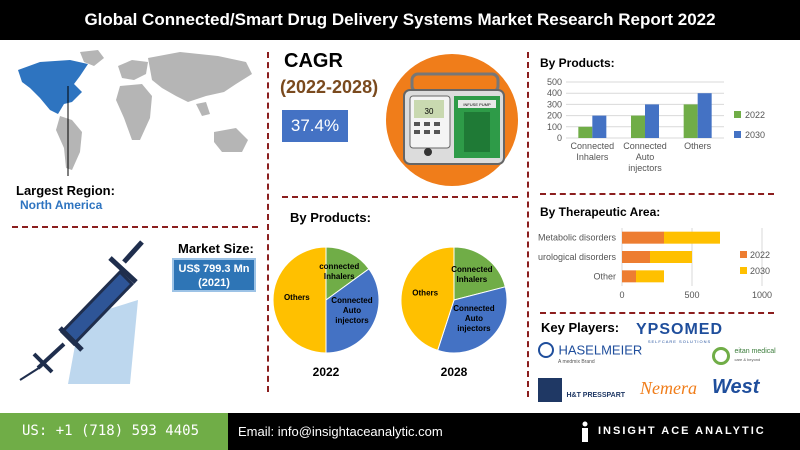  I want to click on world-map-icon, so click(135, 113).